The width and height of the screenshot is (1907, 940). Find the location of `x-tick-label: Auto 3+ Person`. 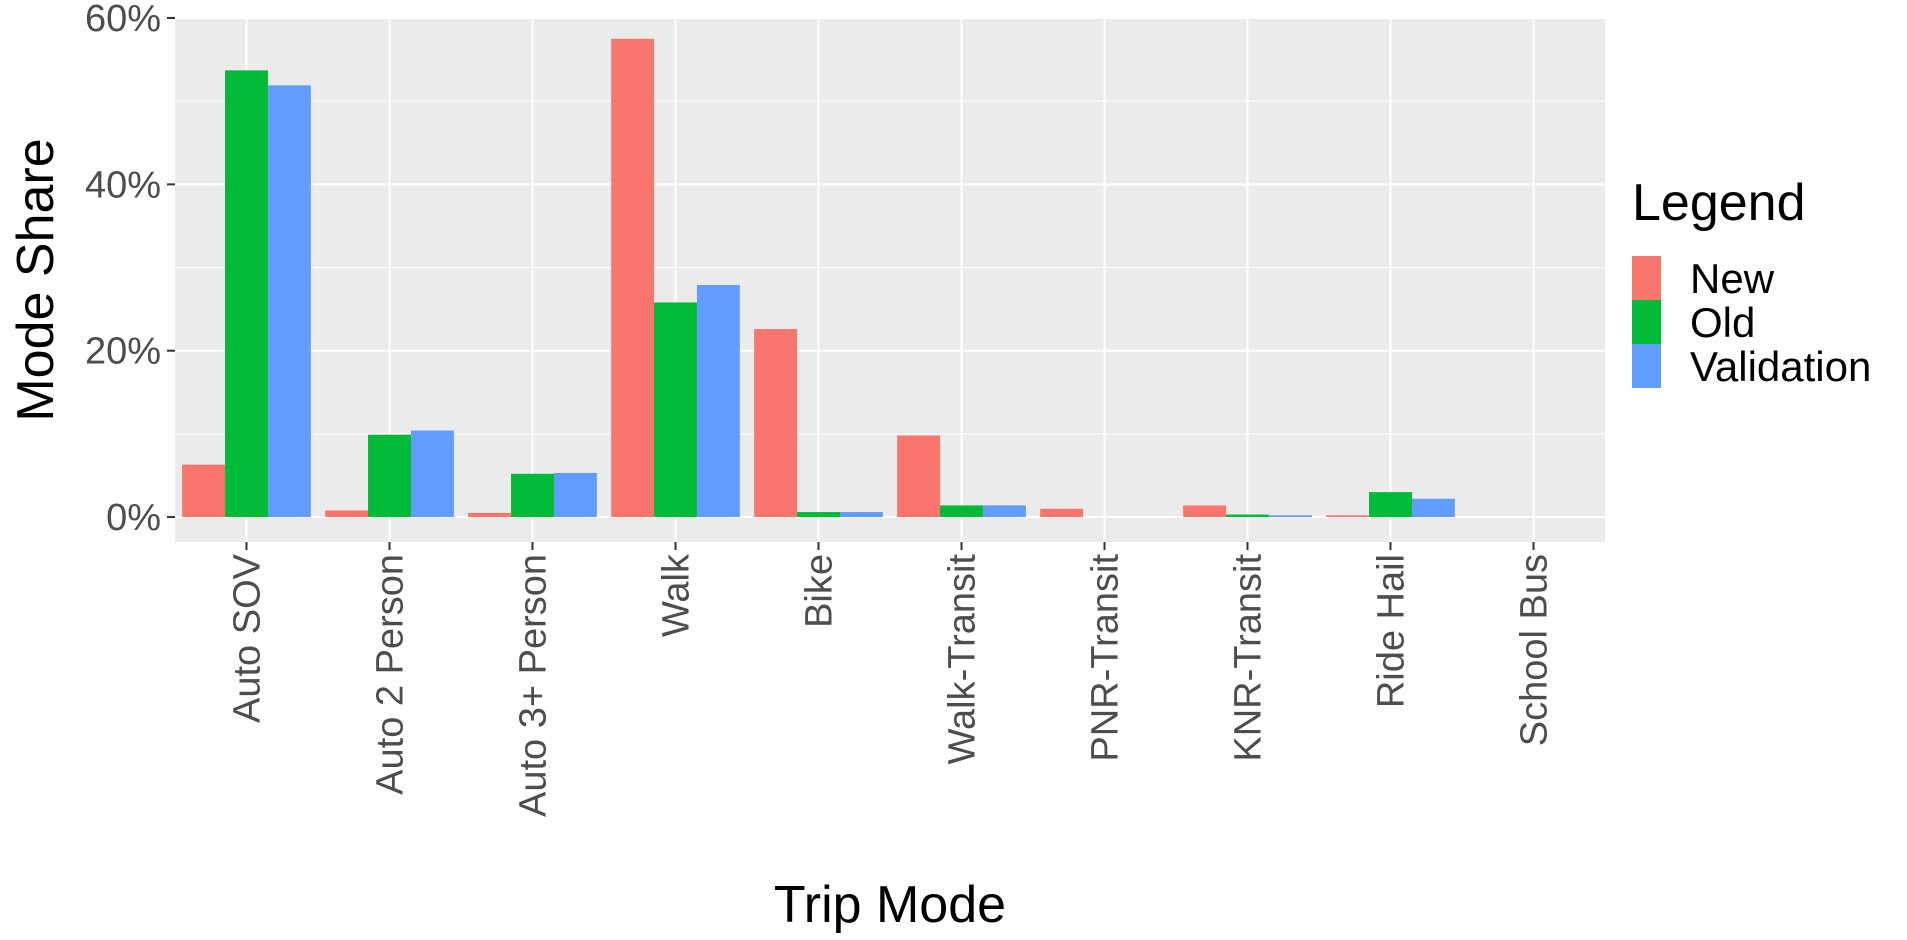

x-tick-label: Auto 3+ Person is located at coordinates (534, 685).